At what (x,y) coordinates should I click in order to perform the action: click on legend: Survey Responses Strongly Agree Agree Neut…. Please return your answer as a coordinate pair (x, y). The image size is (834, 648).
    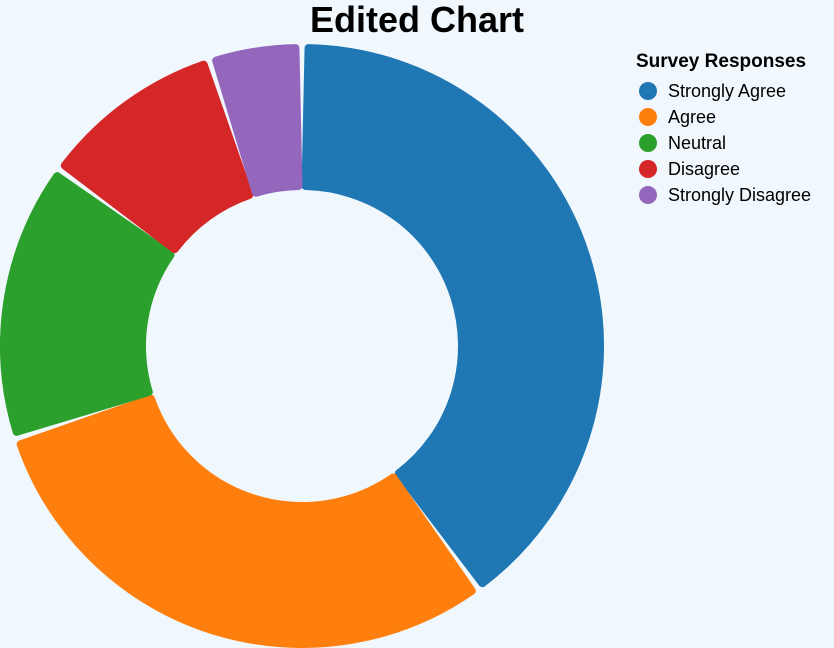
    Looking at the image, I should click on (723, 128).